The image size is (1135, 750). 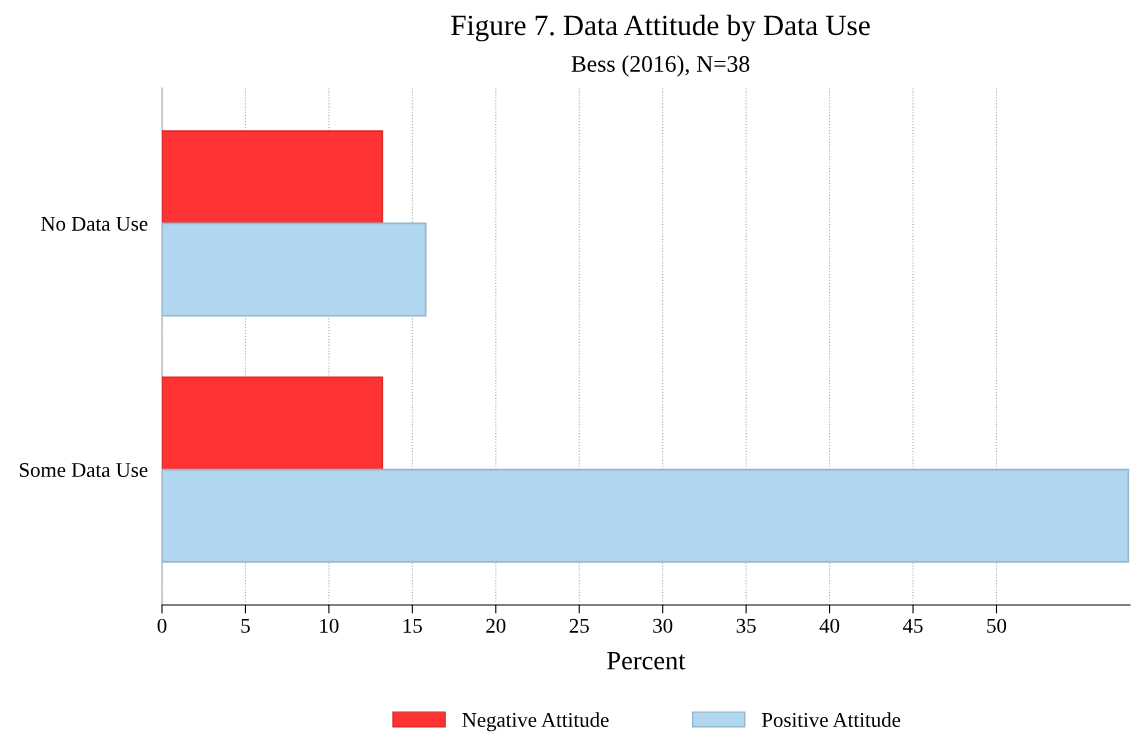 I want to click on x-tick-label: 45, so click(x=913, y=625).